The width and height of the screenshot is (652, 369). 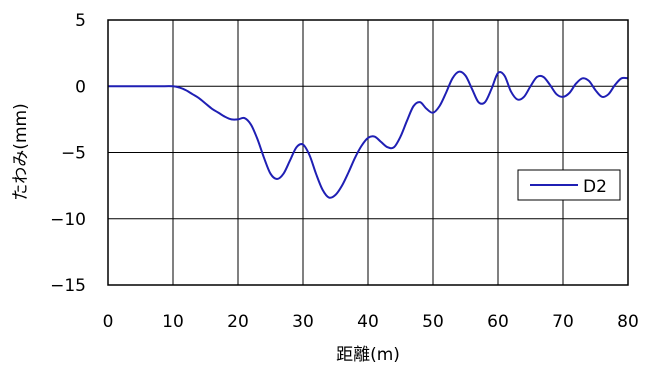 I want to click on y-tick-label: 0, so click(x=80, y=87).